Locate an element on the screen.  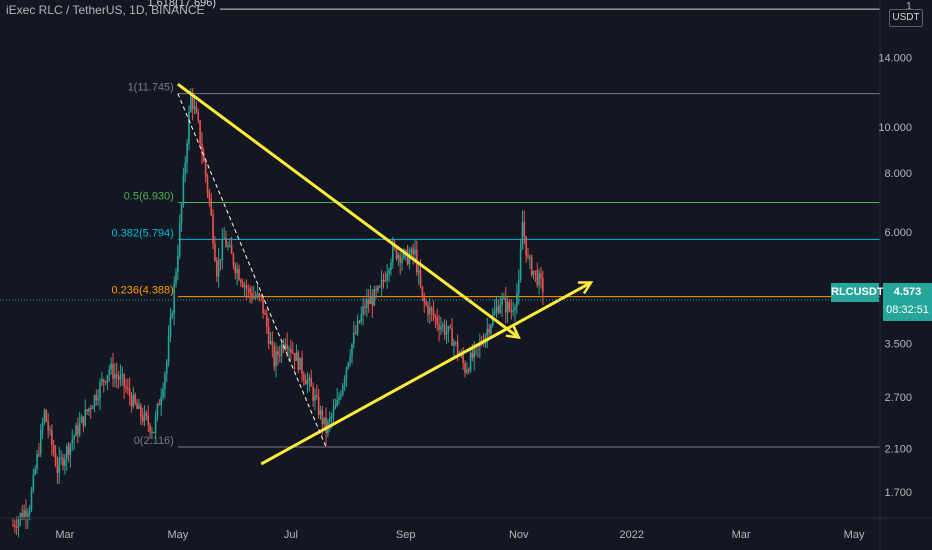
lower-trendline-arrowhead is located at coordinates (585, 288).